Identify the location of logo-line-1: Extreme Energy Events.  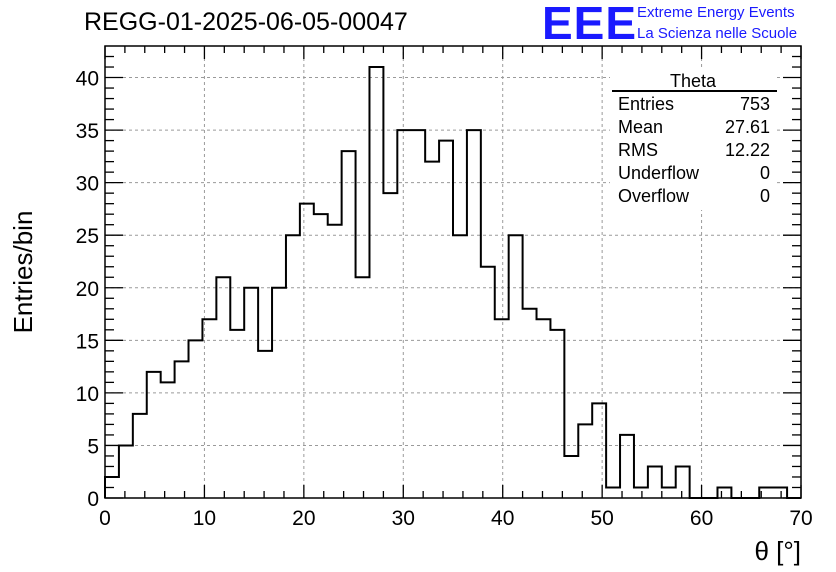
(716, 12).